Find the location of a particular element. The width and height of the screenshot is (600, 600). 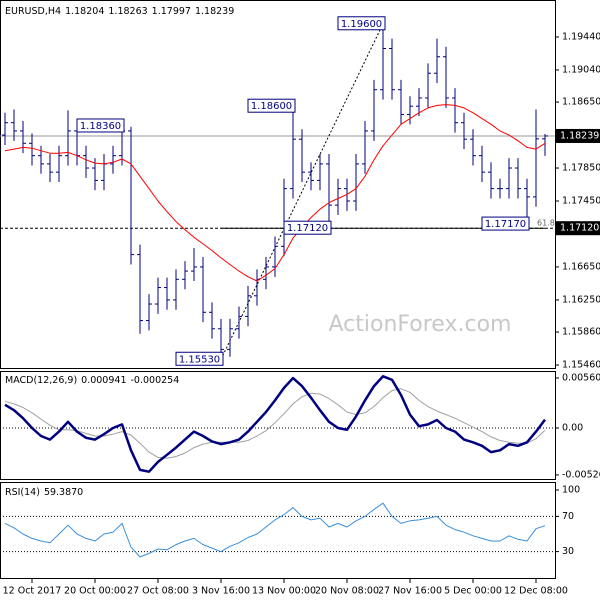

y-tick-label: 1.17850 is located at coordinates (581, 168).